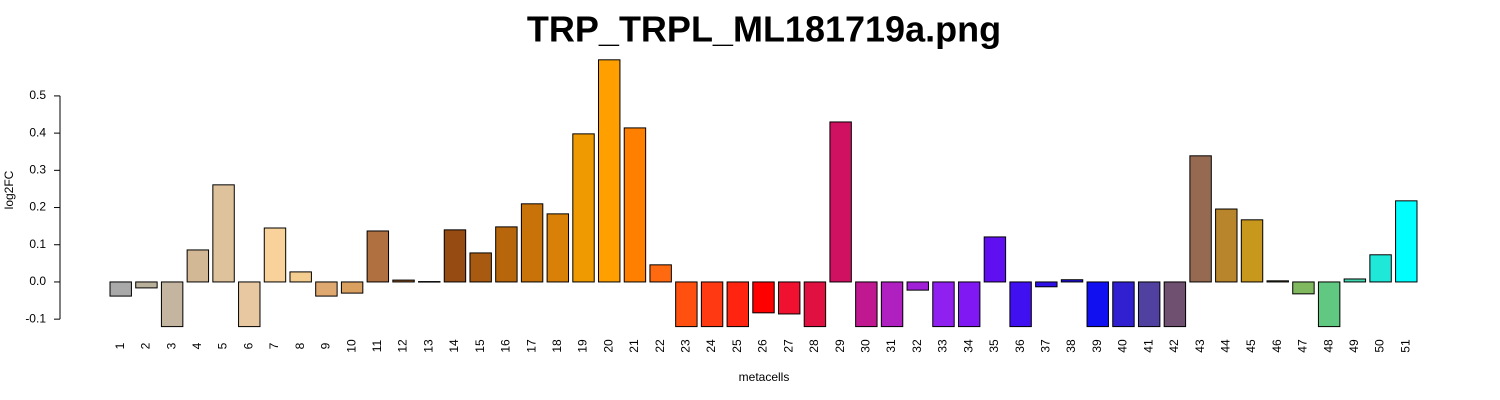  Describe the element at coordinates (1328, 346) in the screenshot. I see `x-tick-label: 48` at that location.